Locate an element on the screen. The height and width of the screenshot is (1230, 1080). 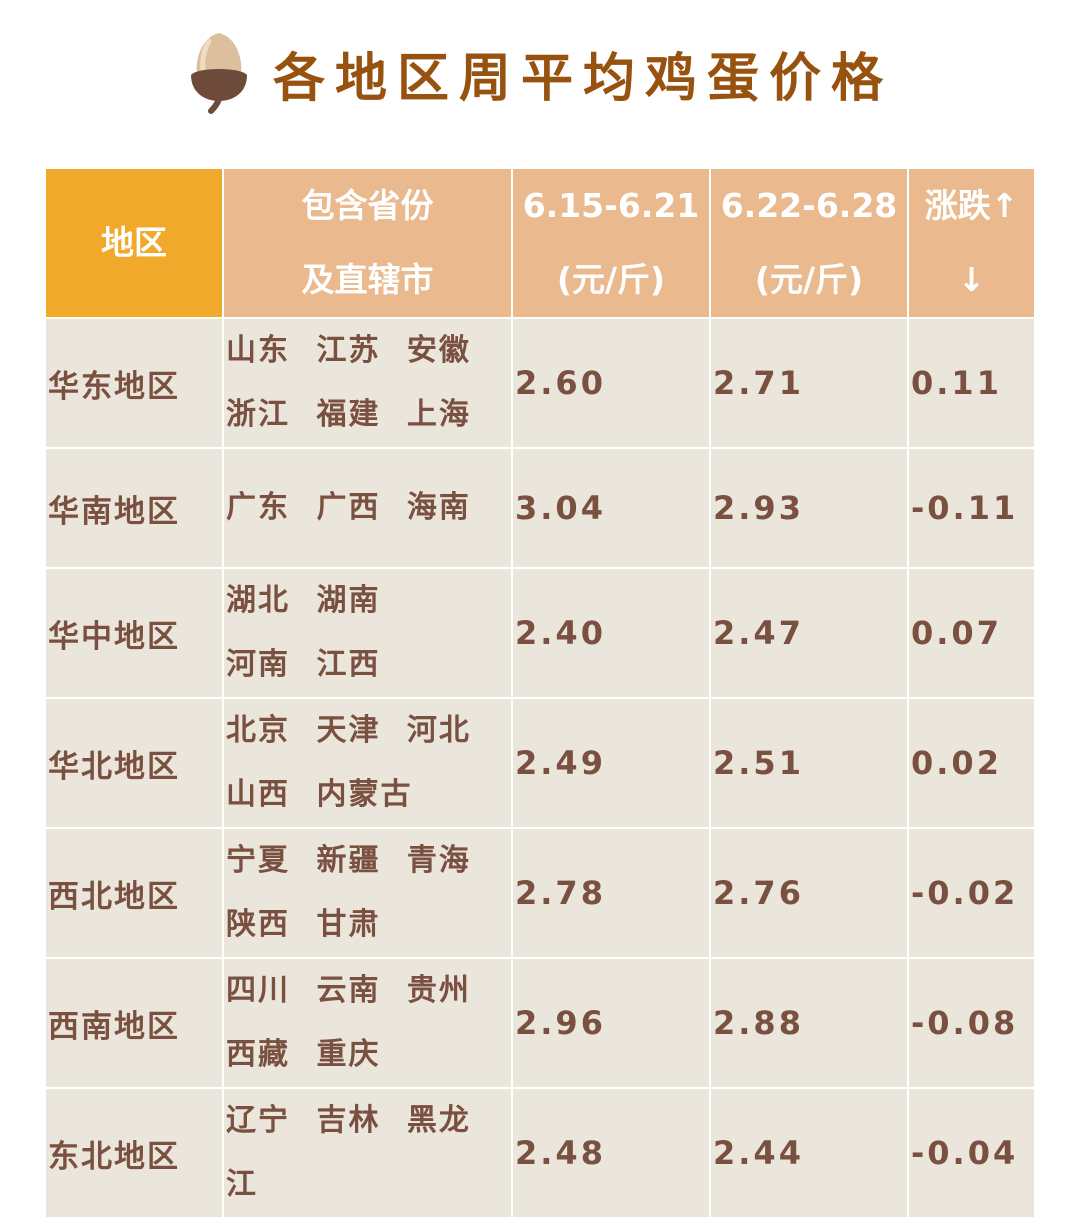
provinces-cell: 宁夏 新疆 青海 陕西 甘肃 is located at coordinates (367, 893).